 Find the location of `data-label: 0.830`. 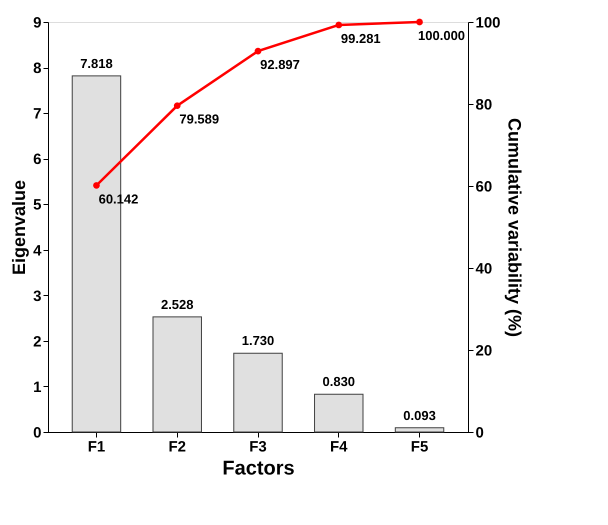

data-label: 0.830 is located at coordinates (339, 382).